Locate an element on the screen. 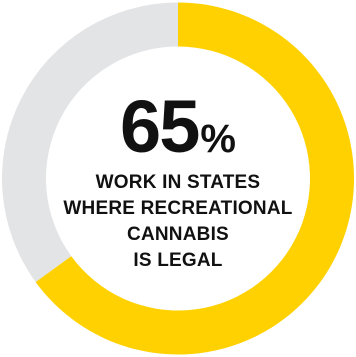  caption-line-3: CANNABIS is located at coordinates (178, 234).